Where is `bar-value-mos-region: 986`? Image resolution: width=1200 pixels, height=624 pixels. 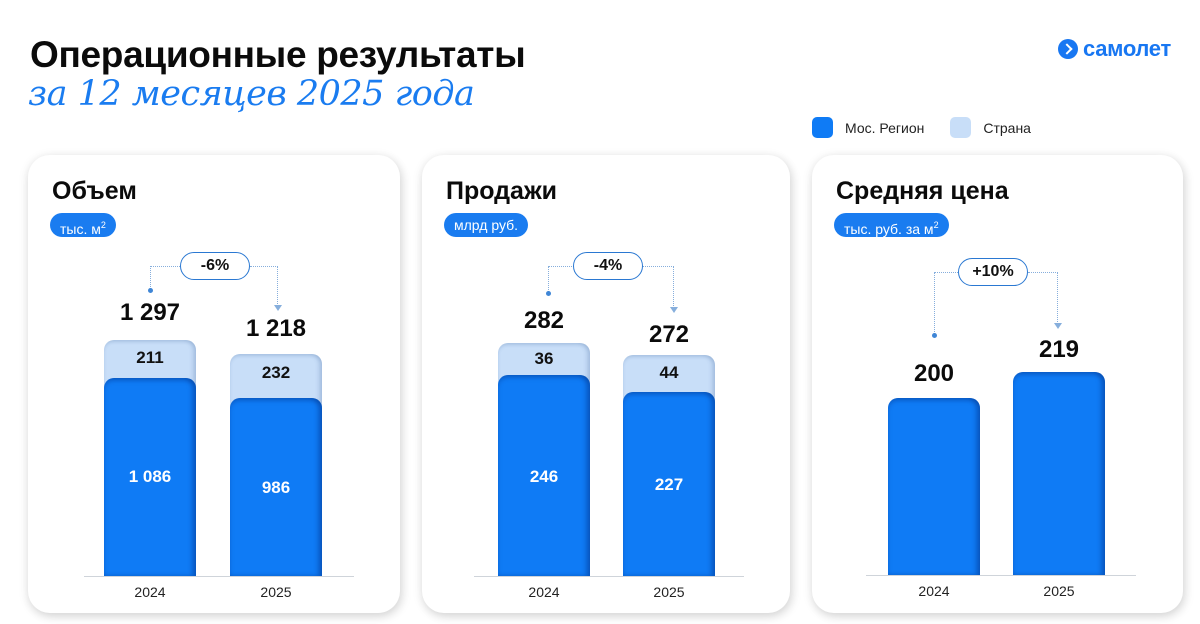
bar-value-mos-region: 986 is located at coordinates (276, 487).